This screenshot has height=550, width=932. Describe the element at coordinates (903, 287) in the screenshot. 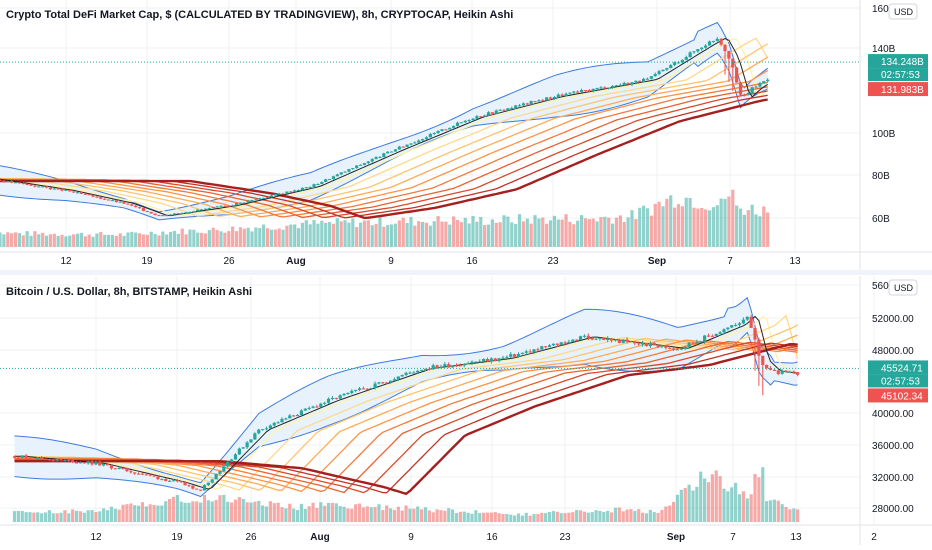

I see `currency-badge-box` at that location.